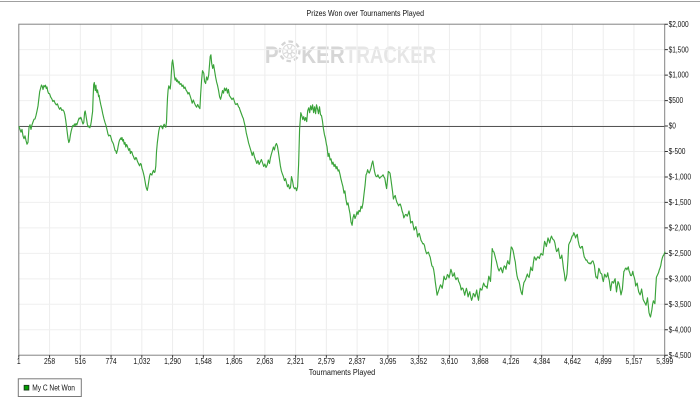  Describe the element at coordinates (111, 361) in the screenshot. I see `svg-text: 774` at that location.